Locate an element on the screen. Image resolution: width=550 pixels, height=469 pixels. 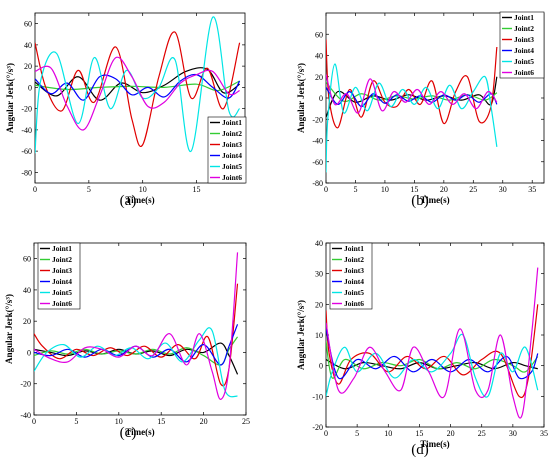
series-line-joint2 is located at coordinates (432, 360).